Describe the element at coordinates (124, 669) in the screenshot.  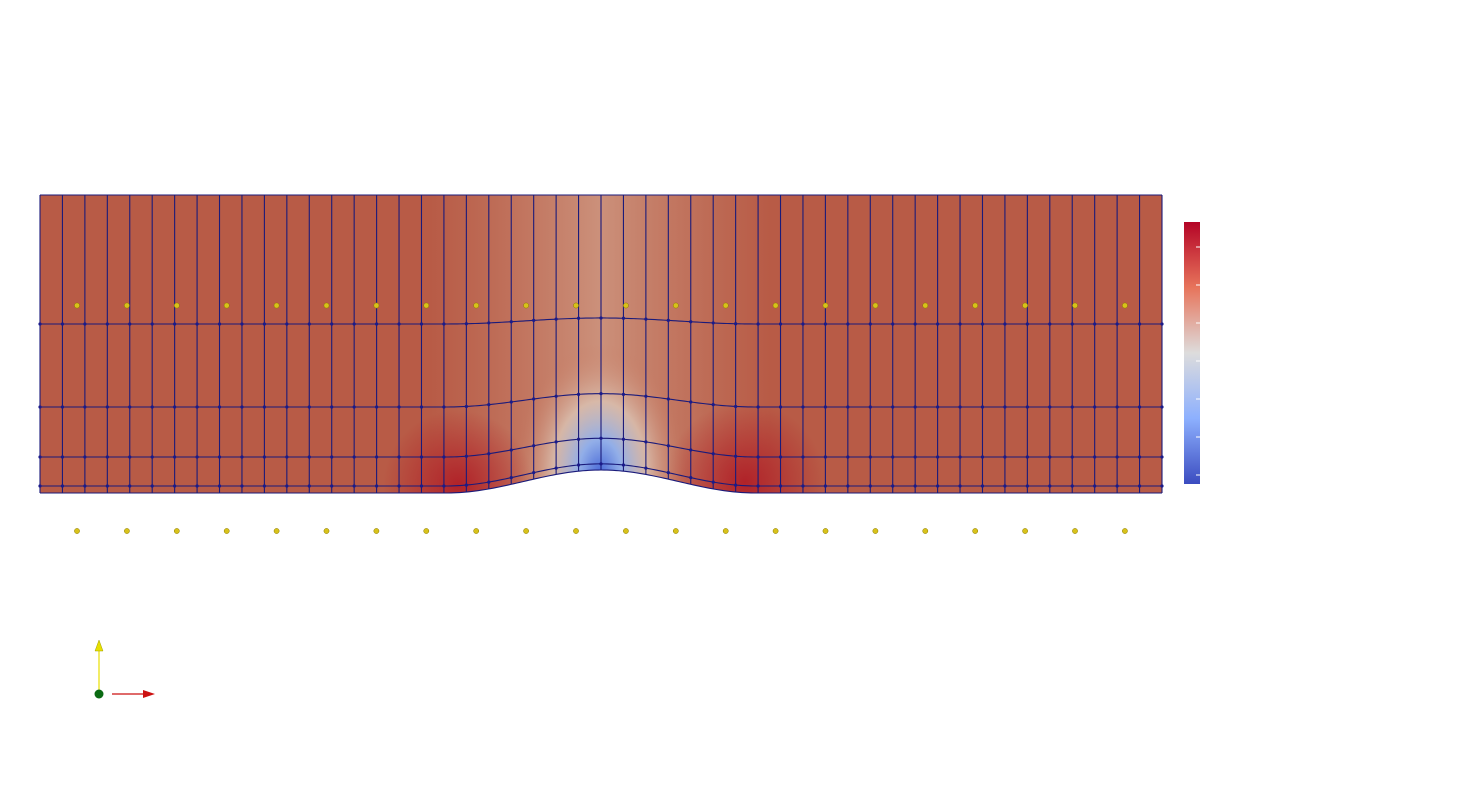
I see `orientation-axes` at that location.